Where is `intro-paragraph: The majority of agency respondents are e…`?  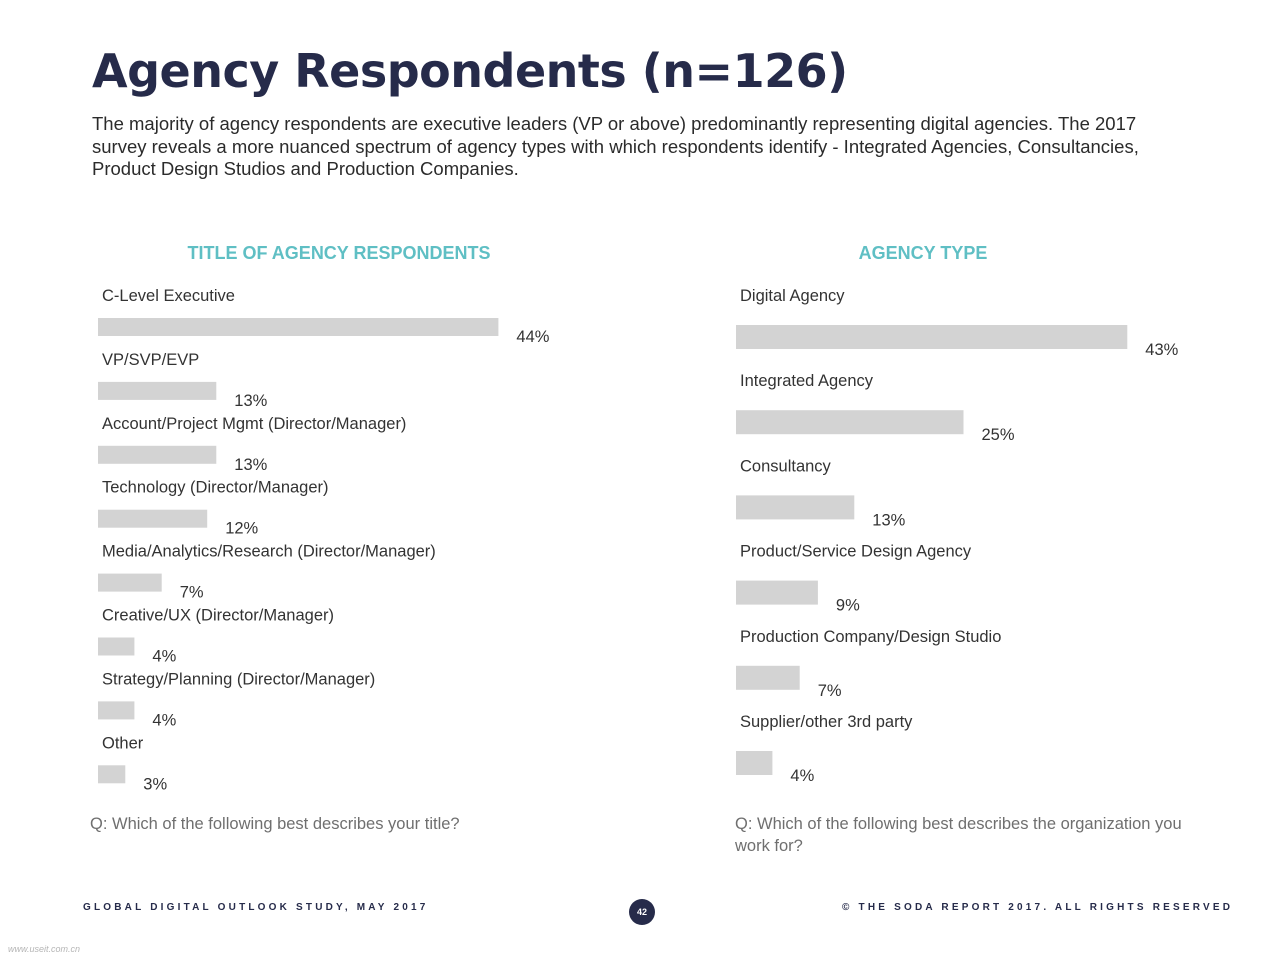 intro-paragraph: The majority of agency respondents are e… is located at coordinates (615, 146).